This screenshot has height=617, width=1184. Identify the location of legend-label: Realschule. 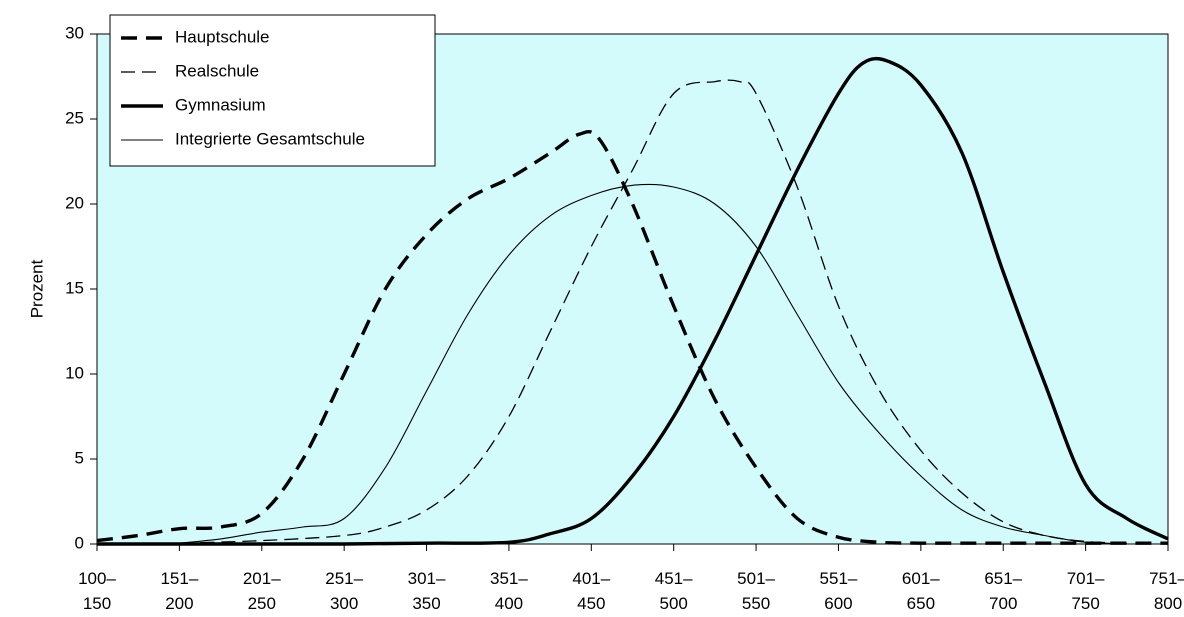
(217, 70).